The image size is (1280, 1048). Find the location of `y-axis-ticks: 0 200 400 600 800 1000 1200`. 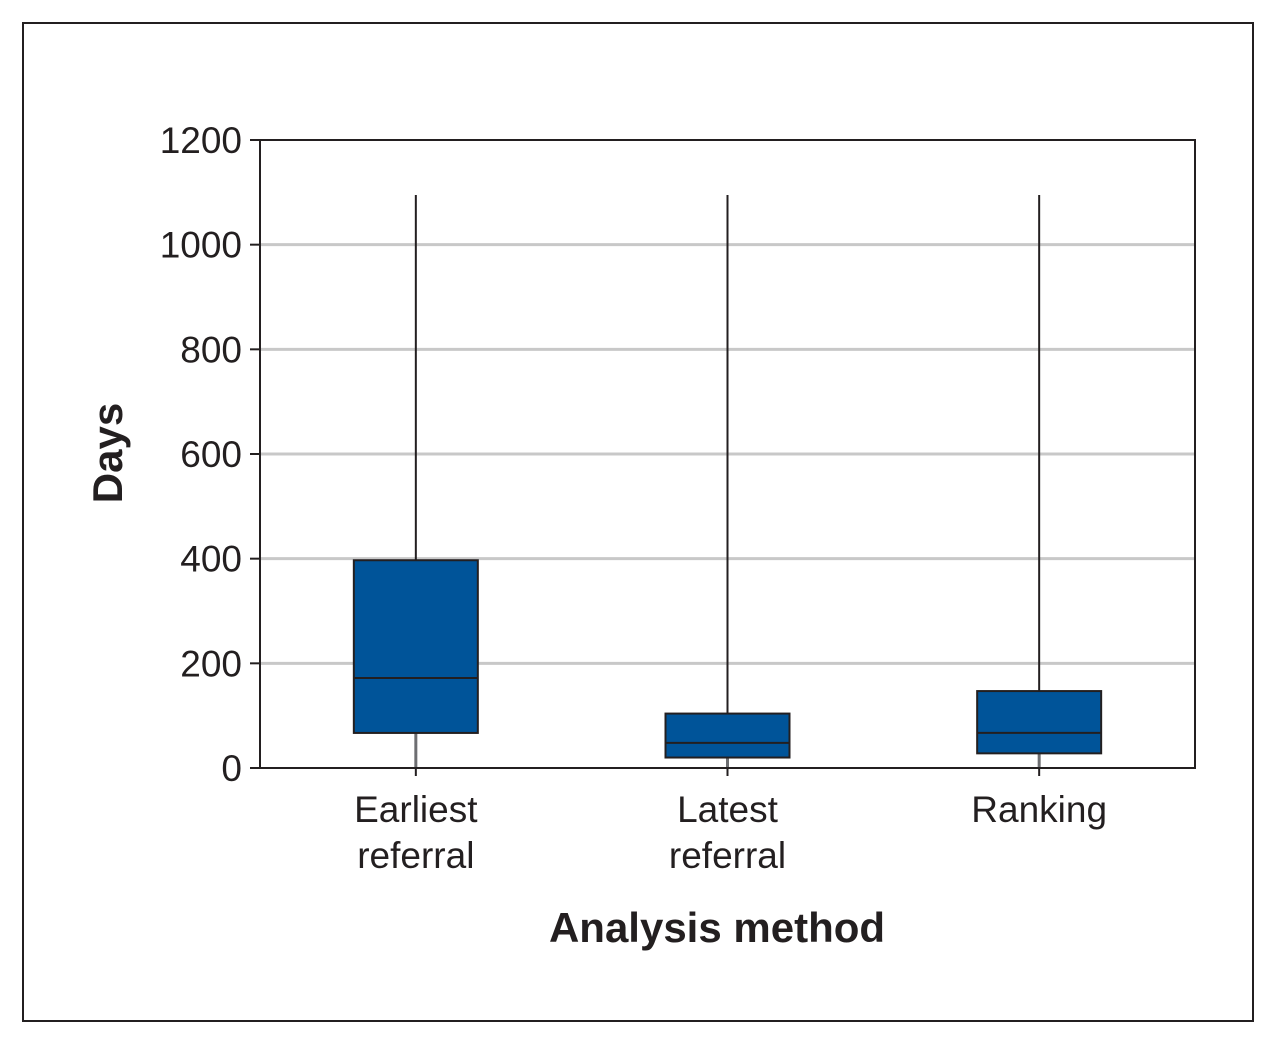

y-axis-ticks: 0 200 400 600 800 1000 1200 is located at coordinates (210, 454).